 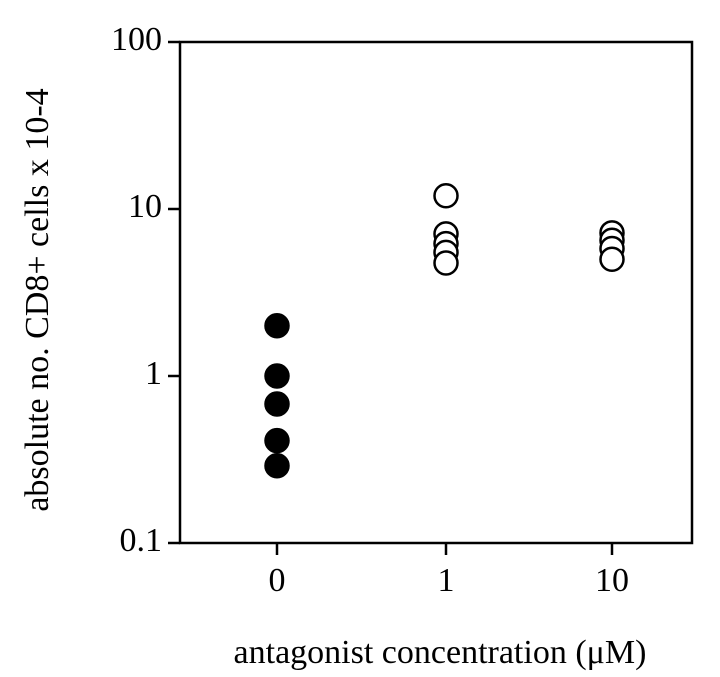 I want to click on y-tick-label: 0.1, so click(x=141, y=540).